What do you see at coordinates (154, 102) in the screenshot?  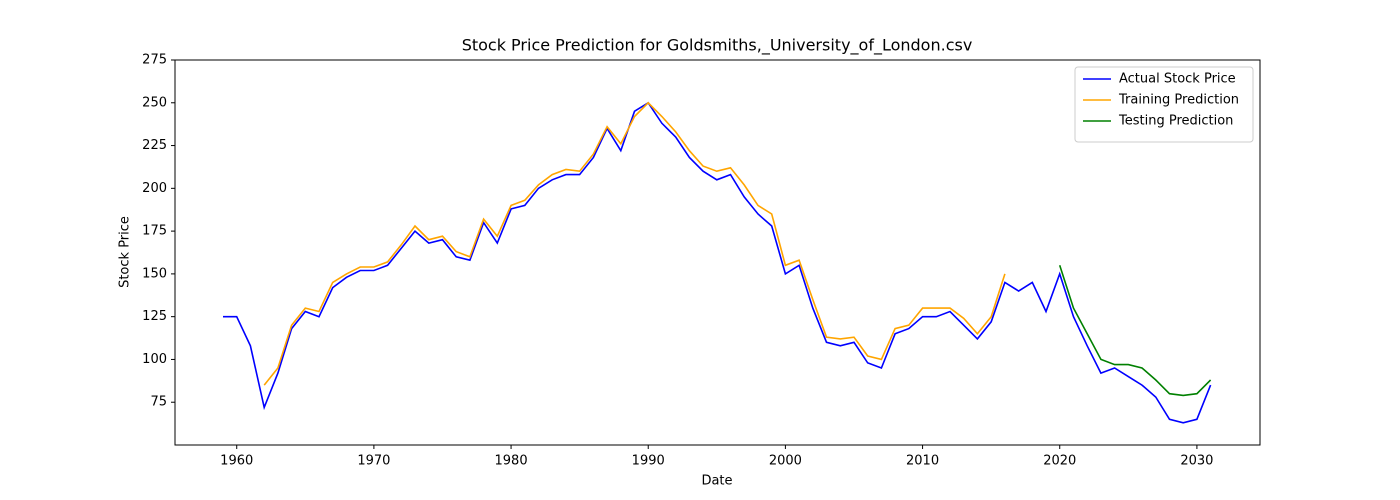 I see `y-tick-label: 250` at bounding box center [154, 102].